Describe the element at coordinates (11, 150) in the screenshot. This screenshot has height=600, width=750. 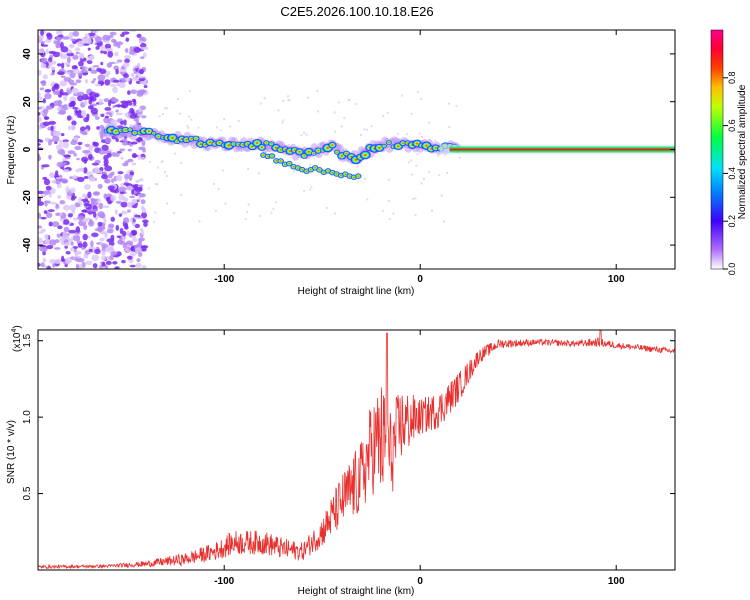
I see `spectrogram-ylabel: Frequency (Hz)` at that location.